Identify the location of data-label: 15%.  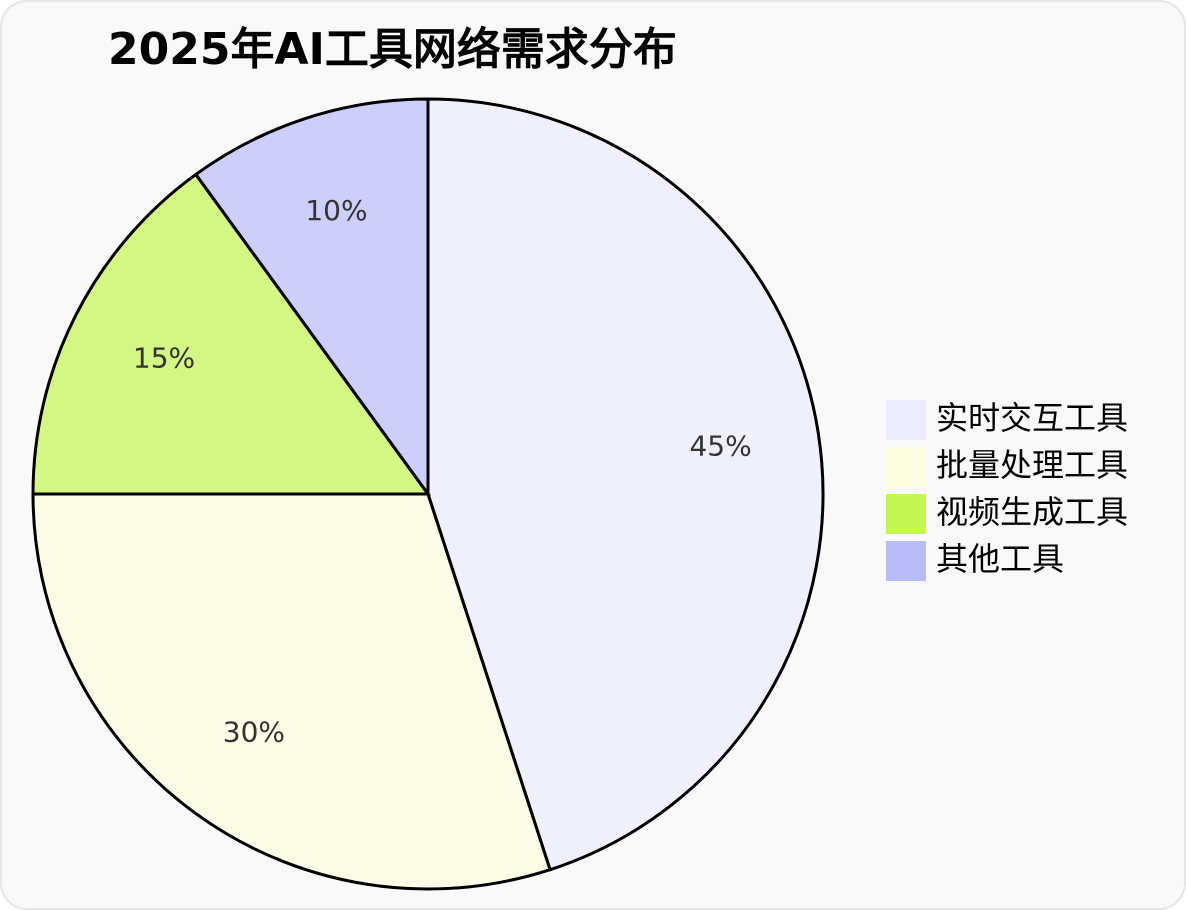
(164, 358).